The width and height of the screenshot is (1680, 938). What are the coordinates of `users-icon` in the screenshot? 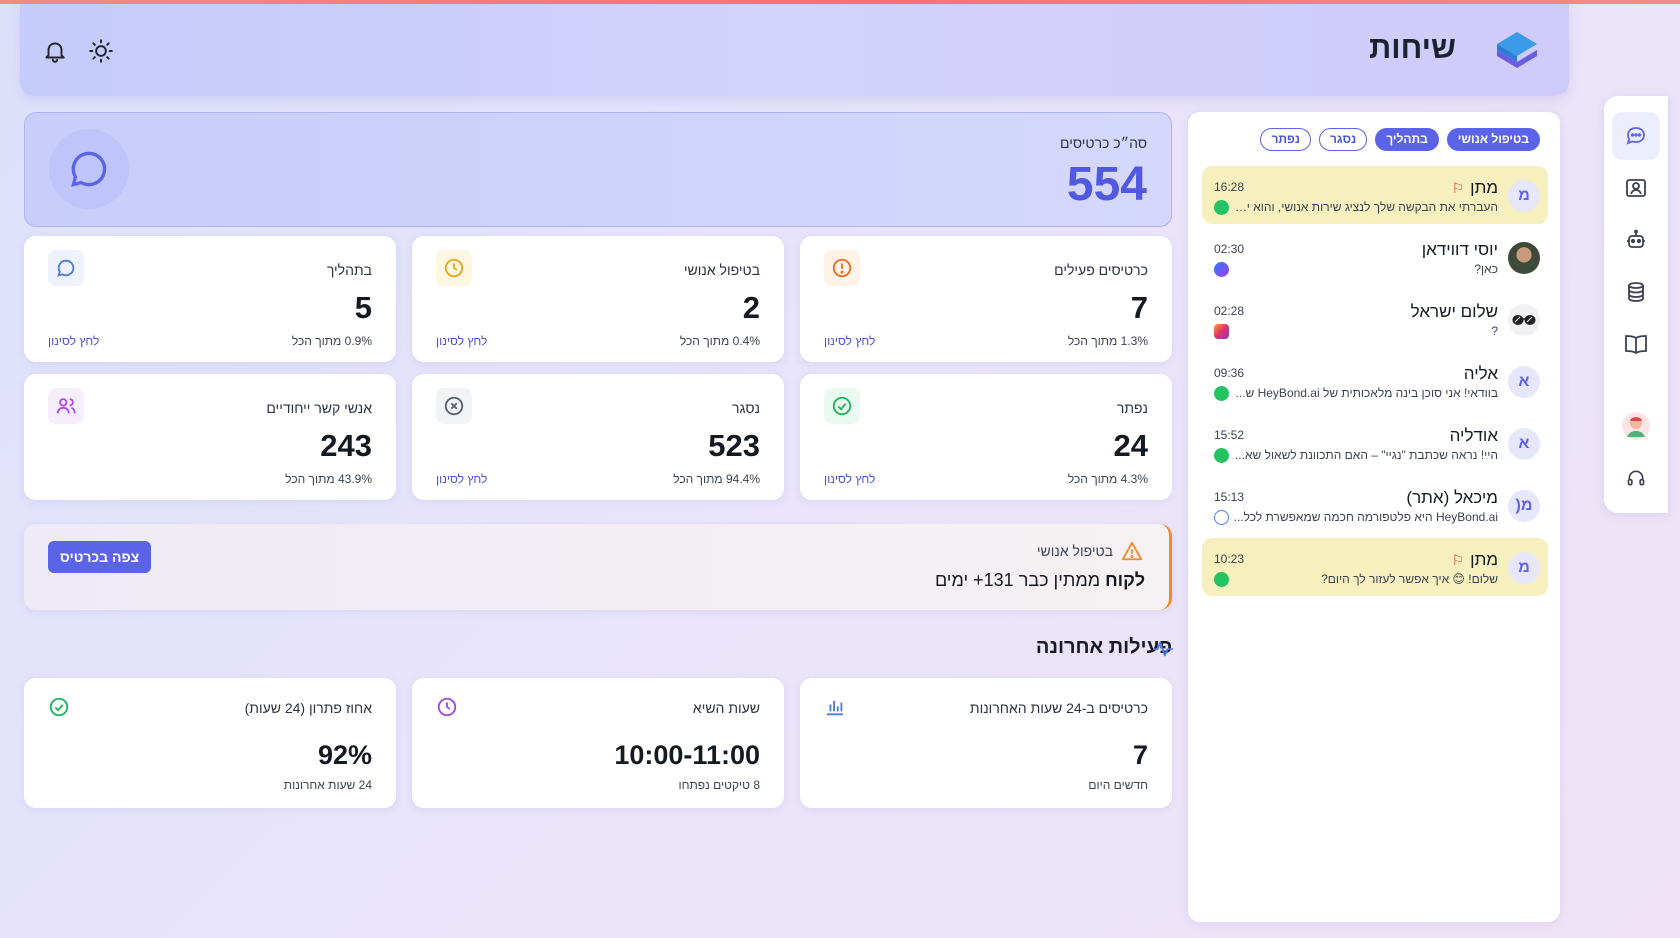 It's located at (66, 406).